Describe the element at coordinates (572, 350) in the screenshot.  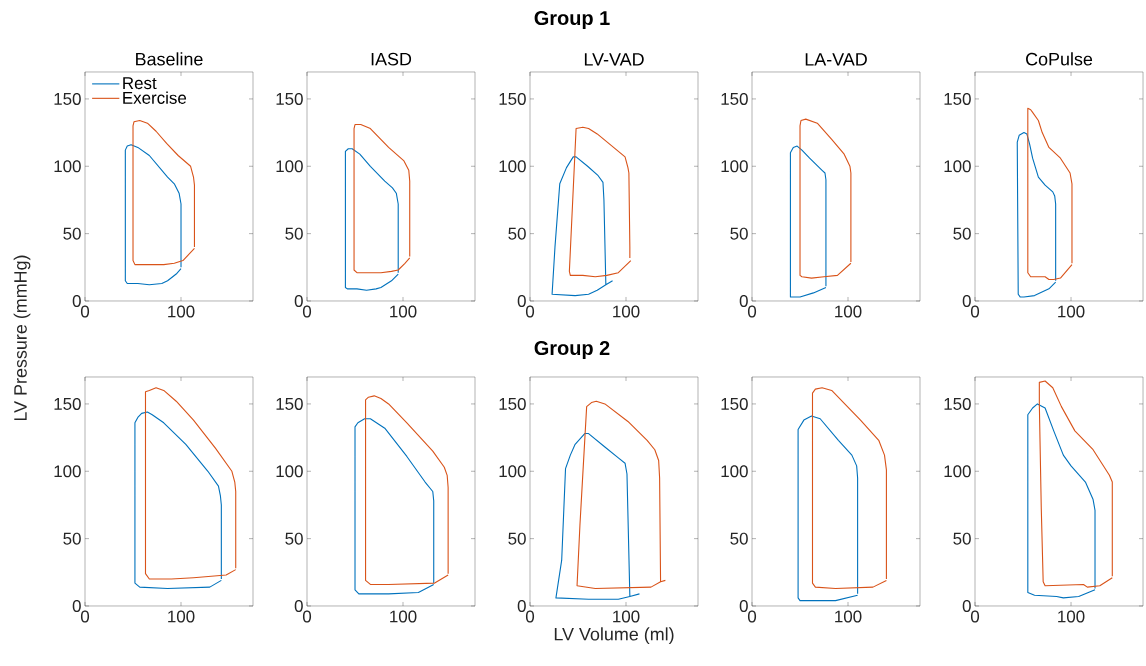
I see `text: Group 2` at that location.